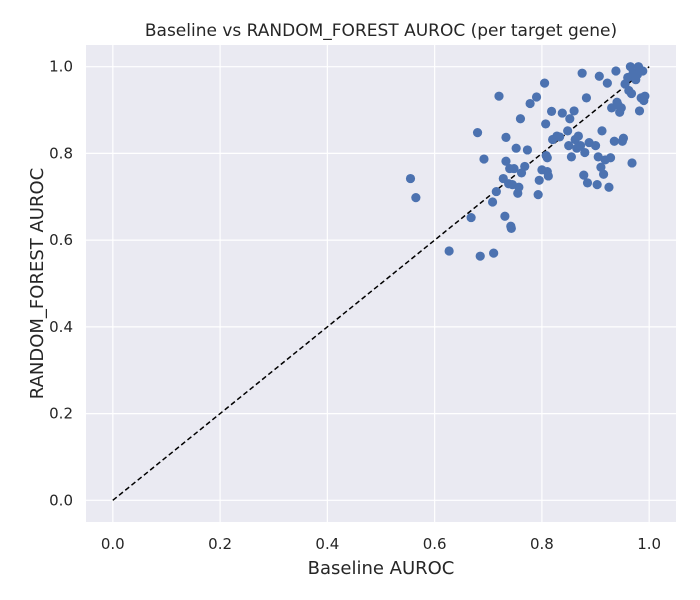  I want to click on data-points, so click(527, 161).